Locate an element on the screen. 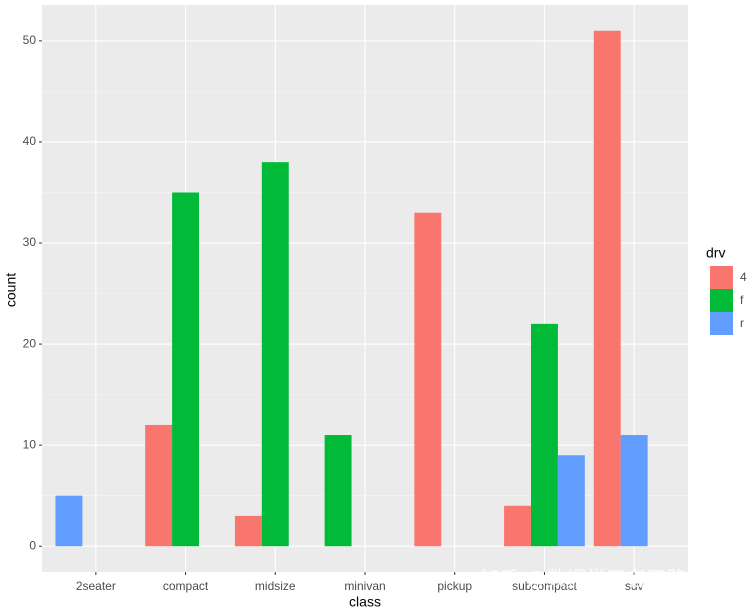 The height and width of the screenshot is (612, 751). y-tick-label: 0 is located at coordinates (32, 545).